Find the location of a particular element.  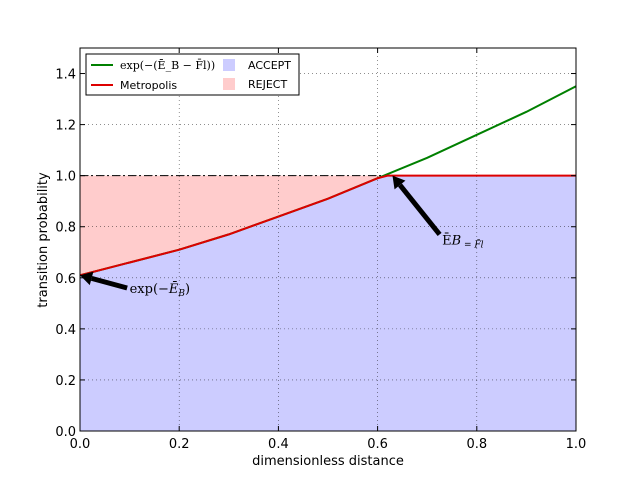

annotation-arrow-eb-shaft is located at coordinates (420, 209).